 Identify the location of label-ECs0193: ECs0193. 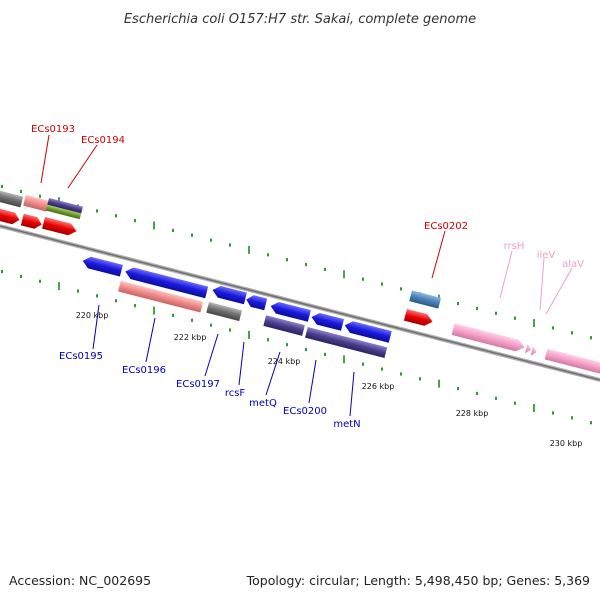
(53, 129).